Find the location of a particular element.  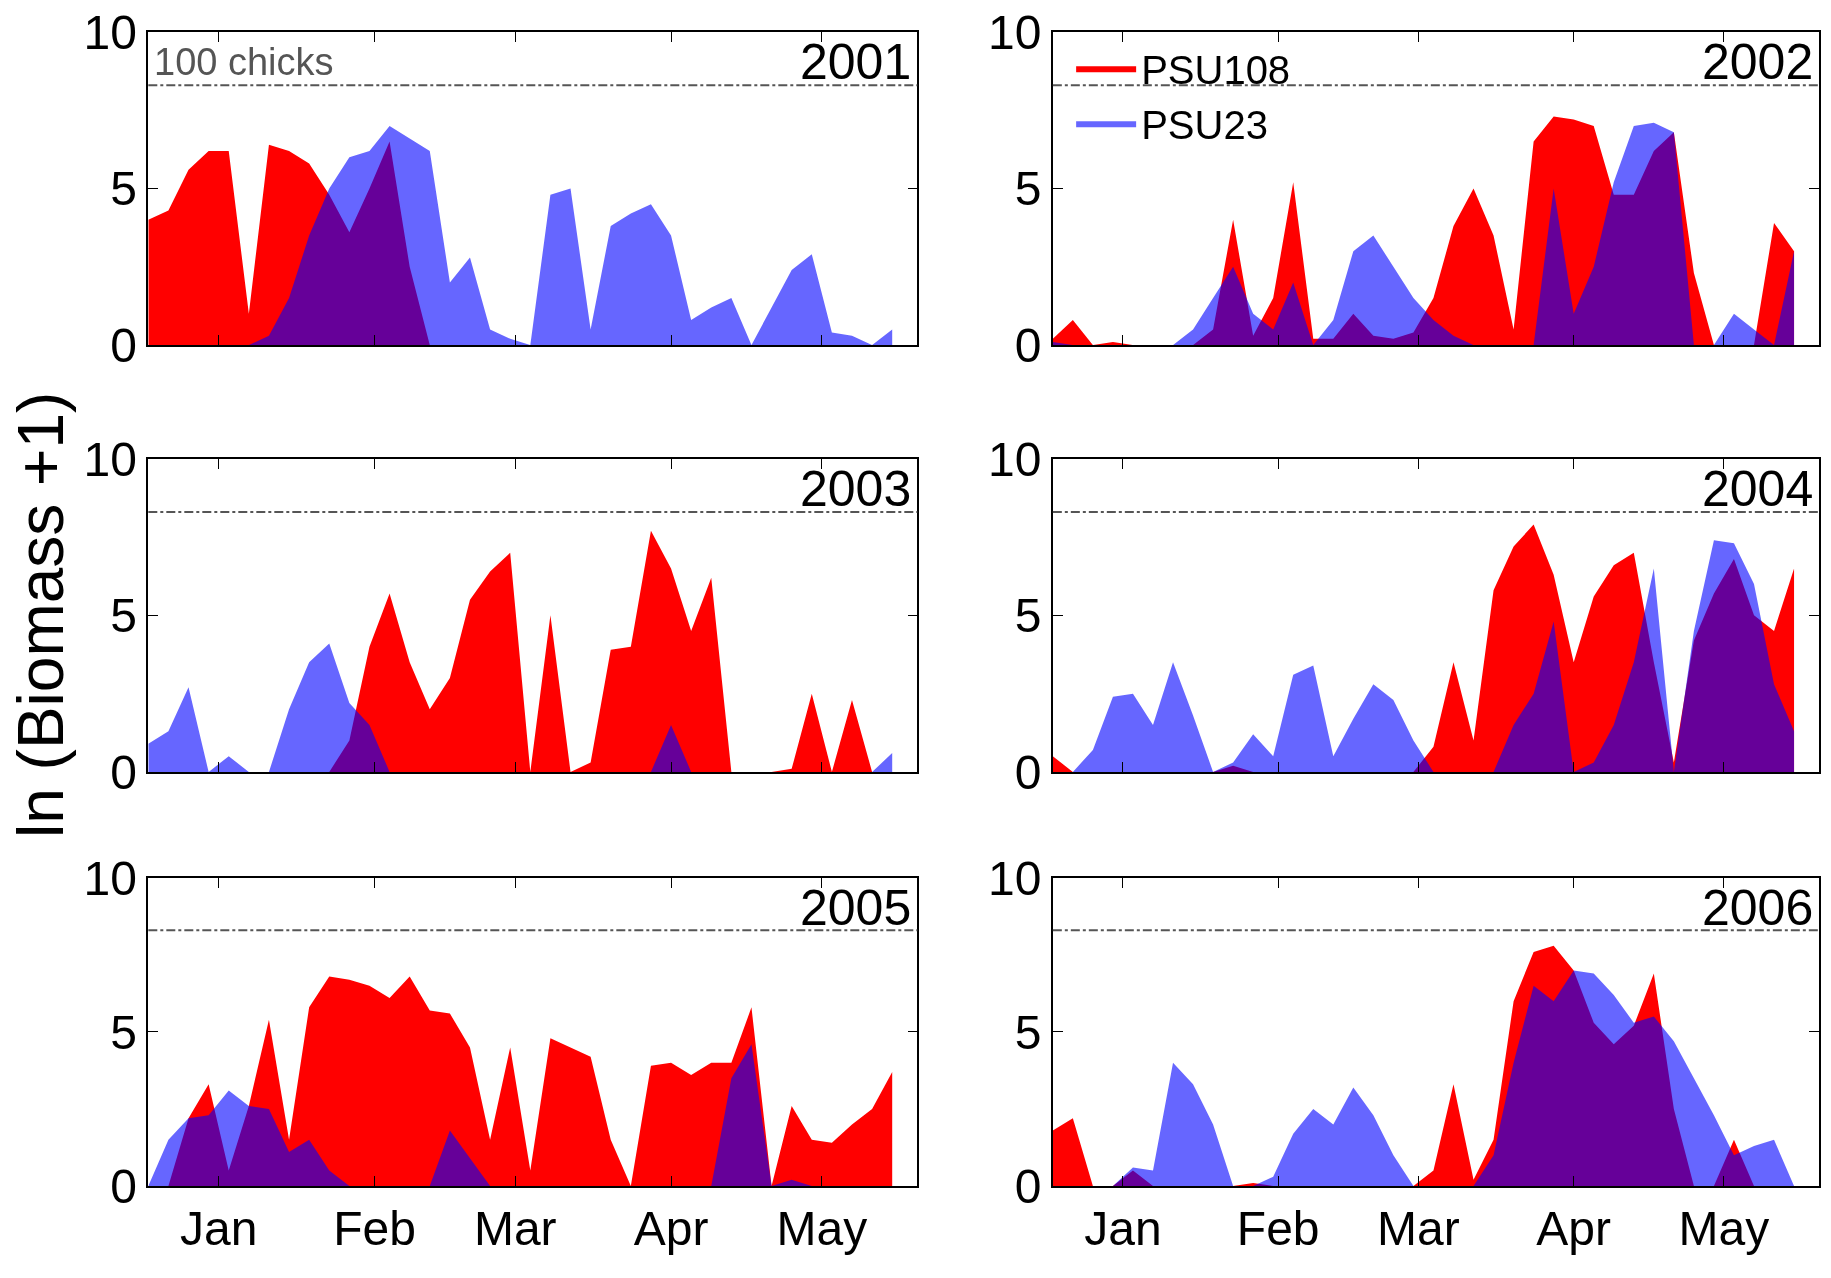

legend-label: PSU23 is located at coordinates (1204, 124).